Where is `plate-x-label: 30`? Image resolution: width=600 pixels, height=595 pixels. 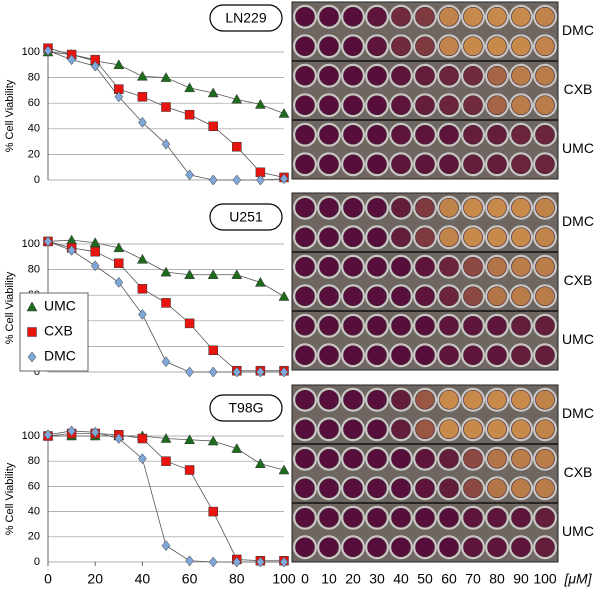 plate-x-label: 30 is located at coordinates (377, 579).